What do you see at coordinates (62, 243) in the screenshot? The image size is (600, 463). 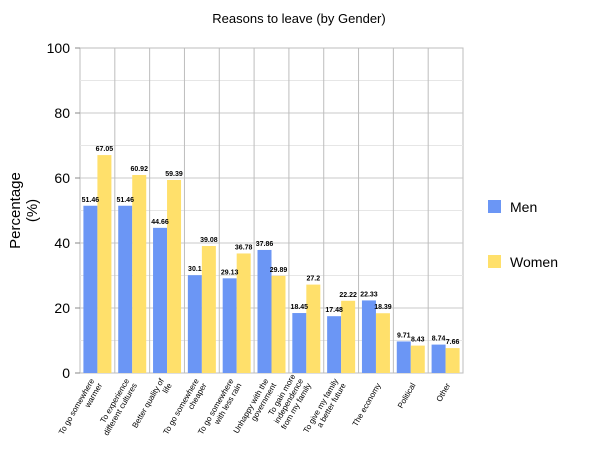 I see `y-tick-label: 40` at bounding box center [62, 243].